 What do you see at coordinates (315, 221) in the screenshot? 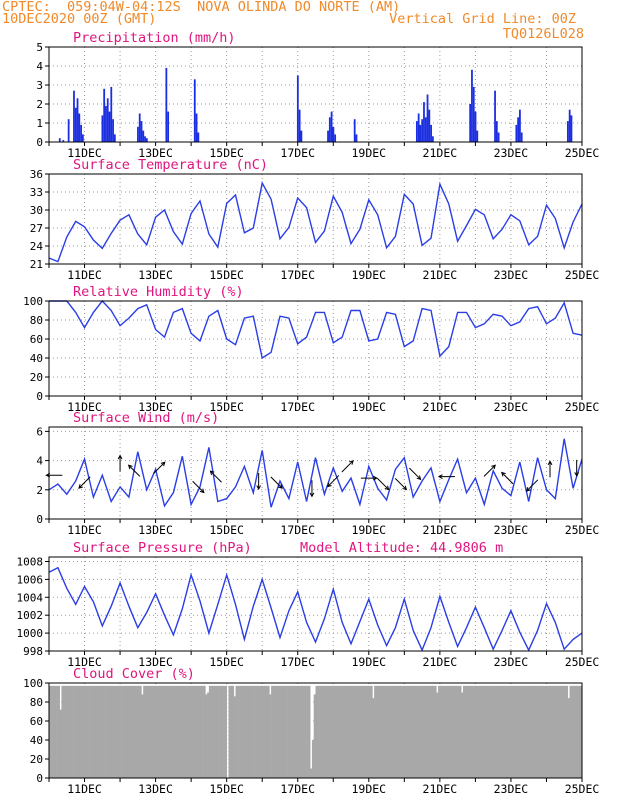
I see `series-line` at bounding box center [315, 221].